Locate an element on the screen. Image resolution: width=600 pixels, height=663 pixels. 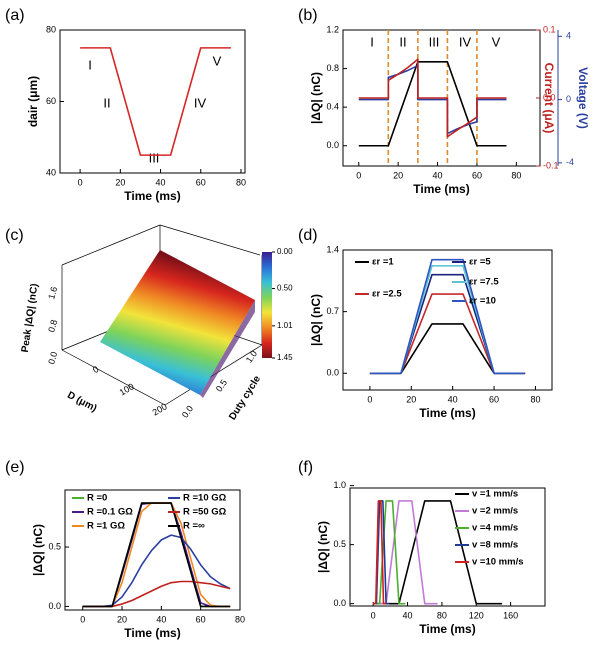
y-axis-title: dair (μm) is located at coordinates (33, 101).